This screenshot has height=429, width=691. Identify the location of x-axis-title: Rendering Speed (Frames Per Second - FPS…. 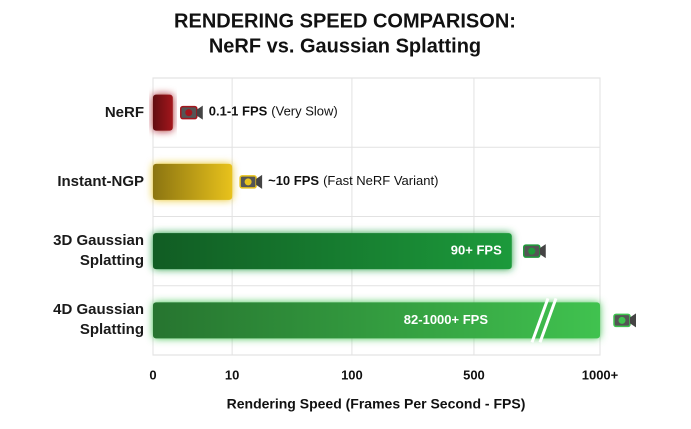
(376, 404).